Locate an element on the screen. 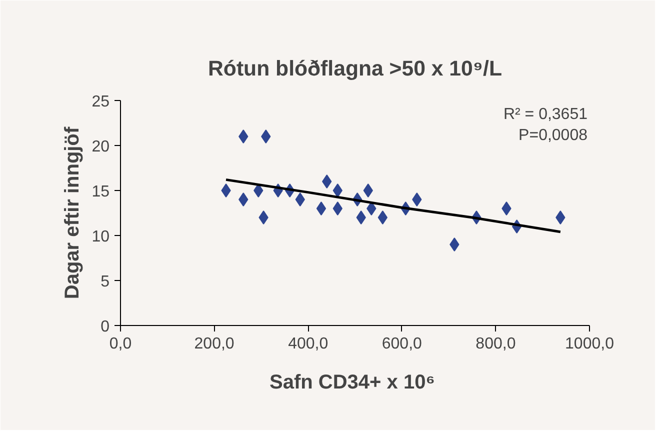  x-tick-label: 1000,0 is located at coordinates (589, 344).